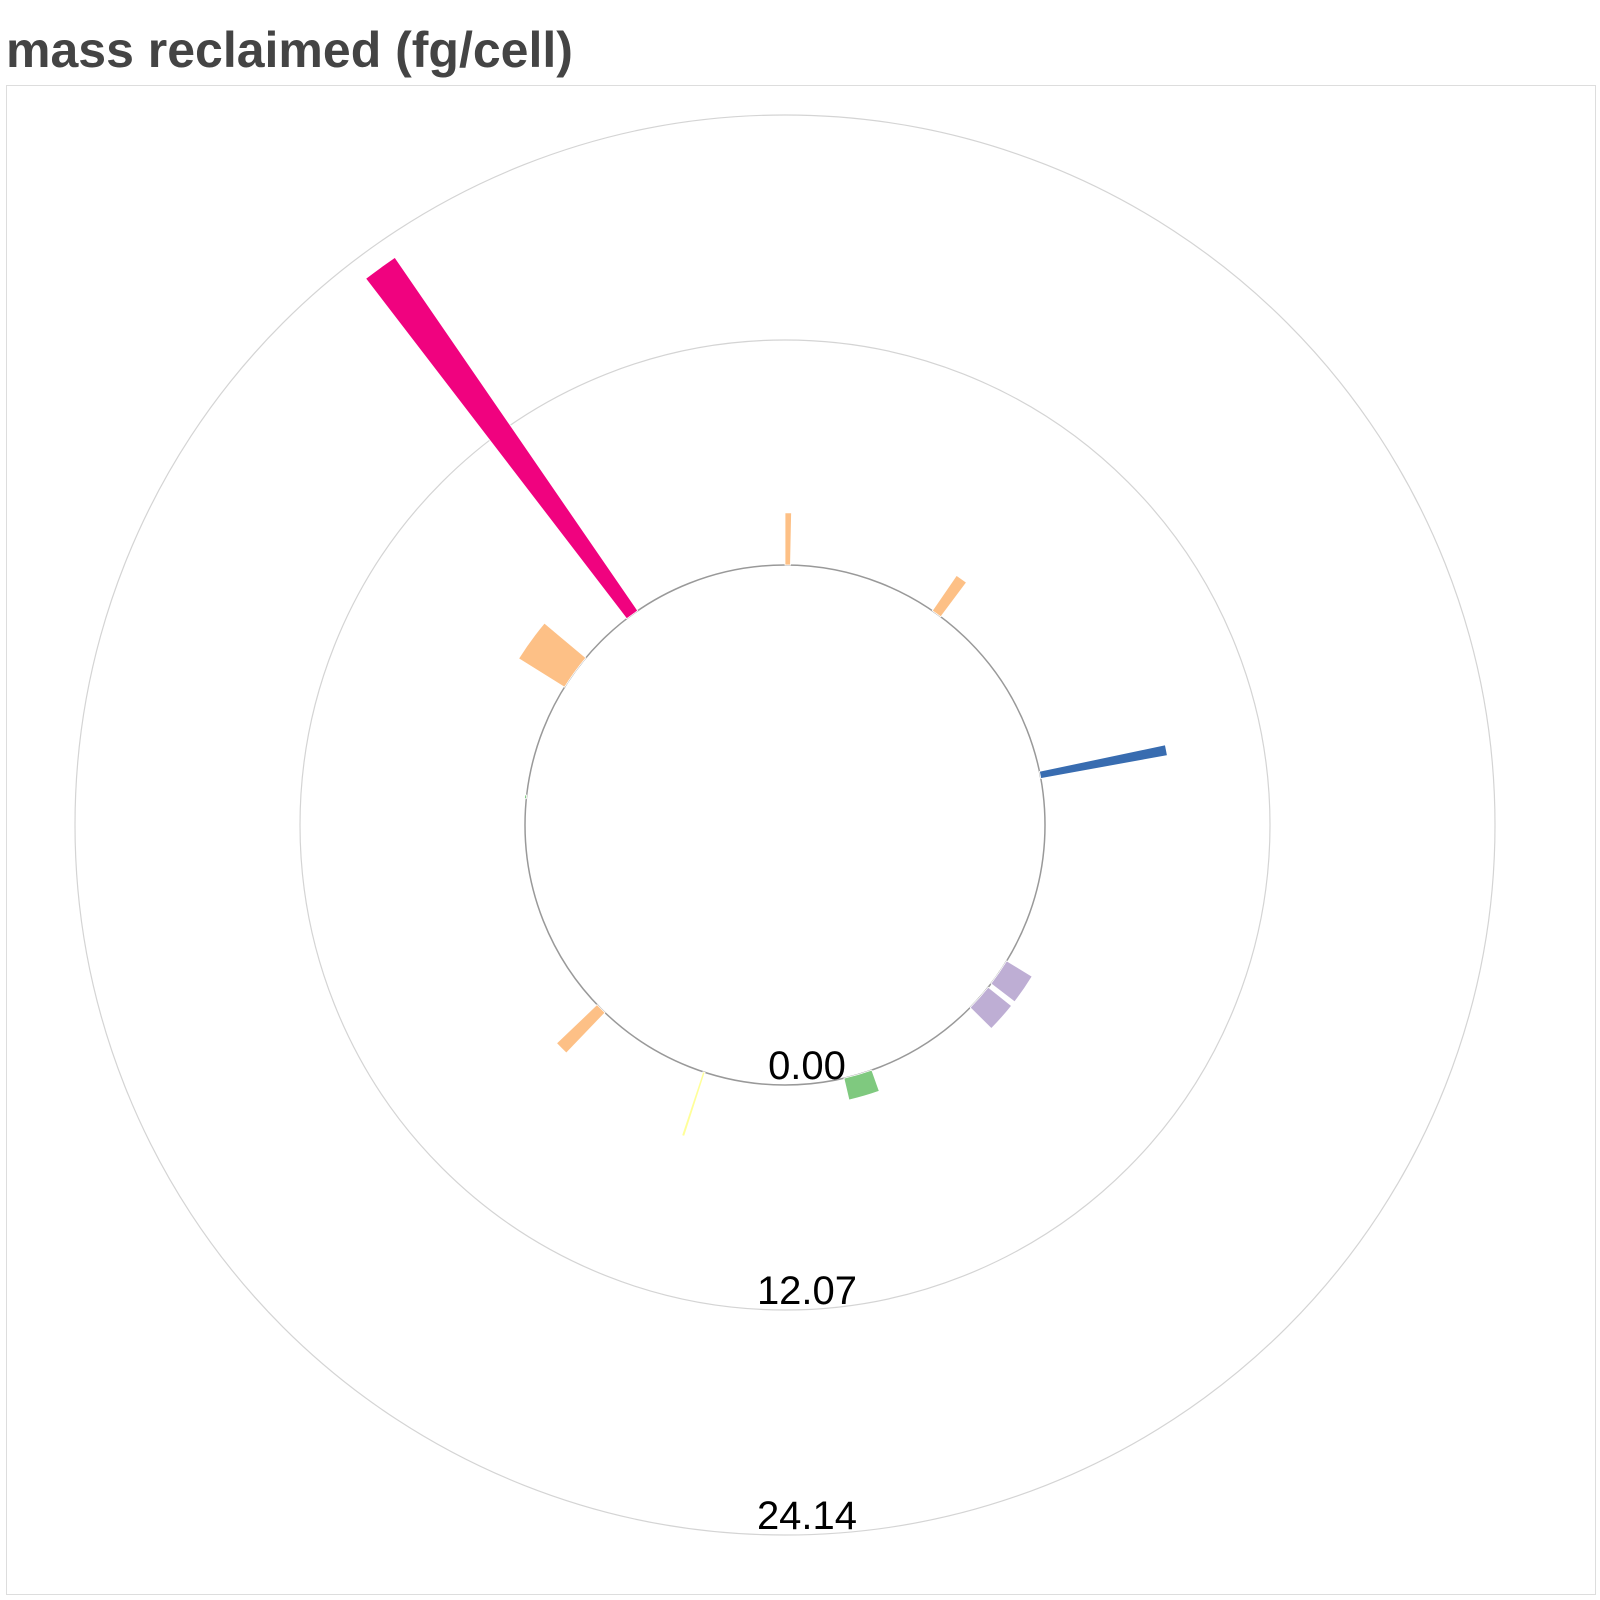 The height and width of the screenshot is (1600, 1600). Describe the element at coordinates (289, 50) in the screenshot. I see `chart-title: mass reclaimed (fg/cell)` at that location.